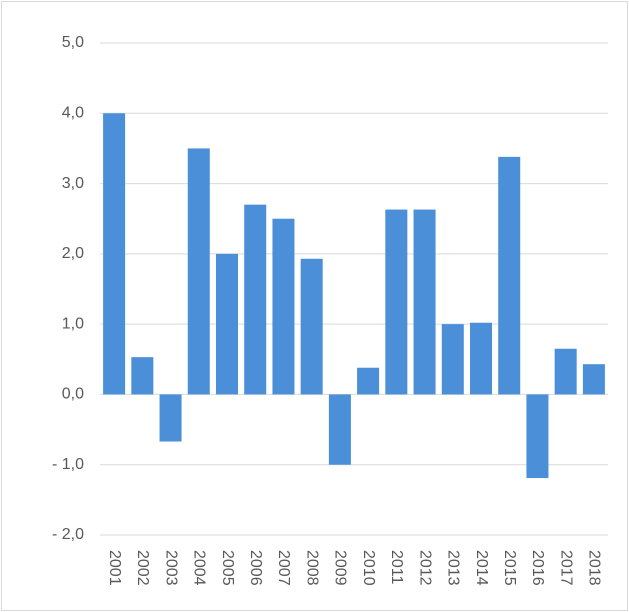  What do you see at coordinates (509, 568) in the screenshot?
I see `x-tick-label: 2015` at bounding box center [509, 568].